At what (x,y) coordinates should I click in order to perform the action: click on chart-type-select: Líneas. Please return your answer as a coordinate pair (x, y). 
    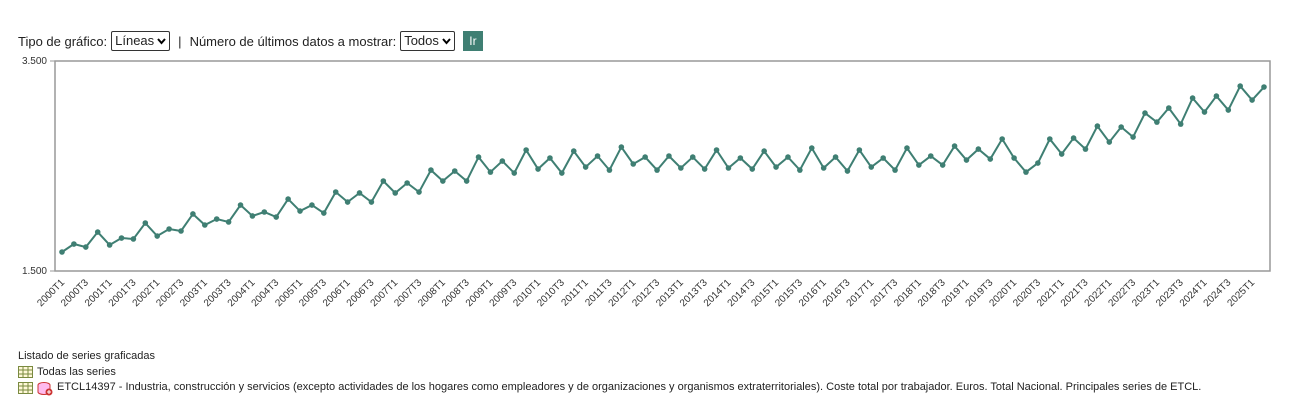
    Looking at the image, I should click on (141, 41).